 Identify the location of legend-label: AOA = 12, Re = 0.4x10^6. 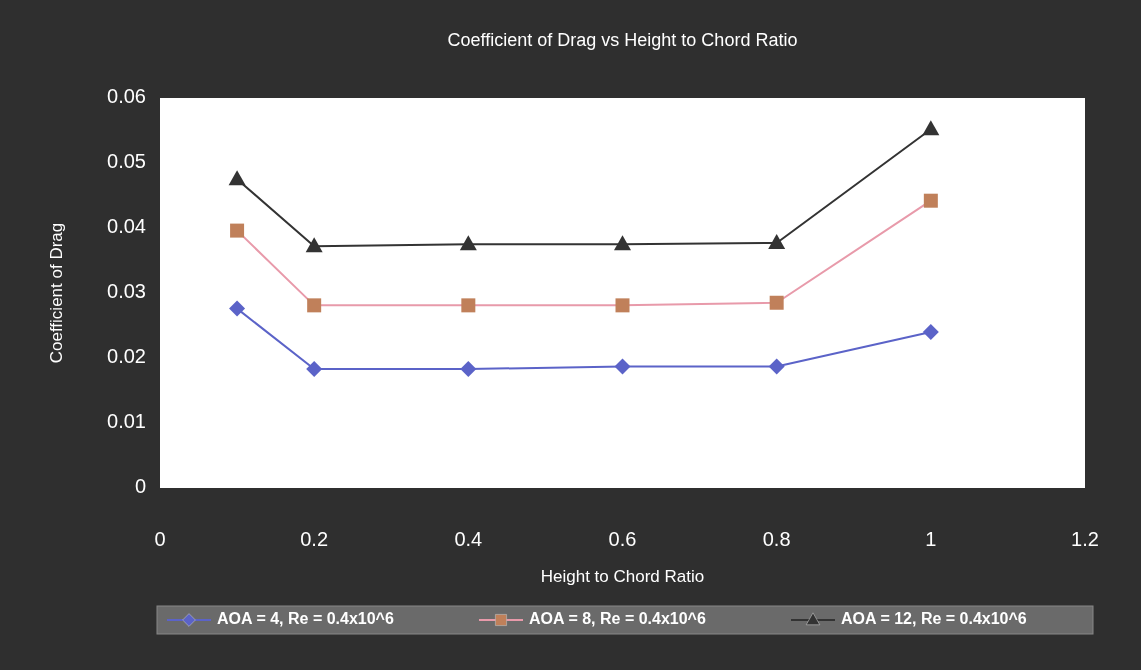
(934, 619).